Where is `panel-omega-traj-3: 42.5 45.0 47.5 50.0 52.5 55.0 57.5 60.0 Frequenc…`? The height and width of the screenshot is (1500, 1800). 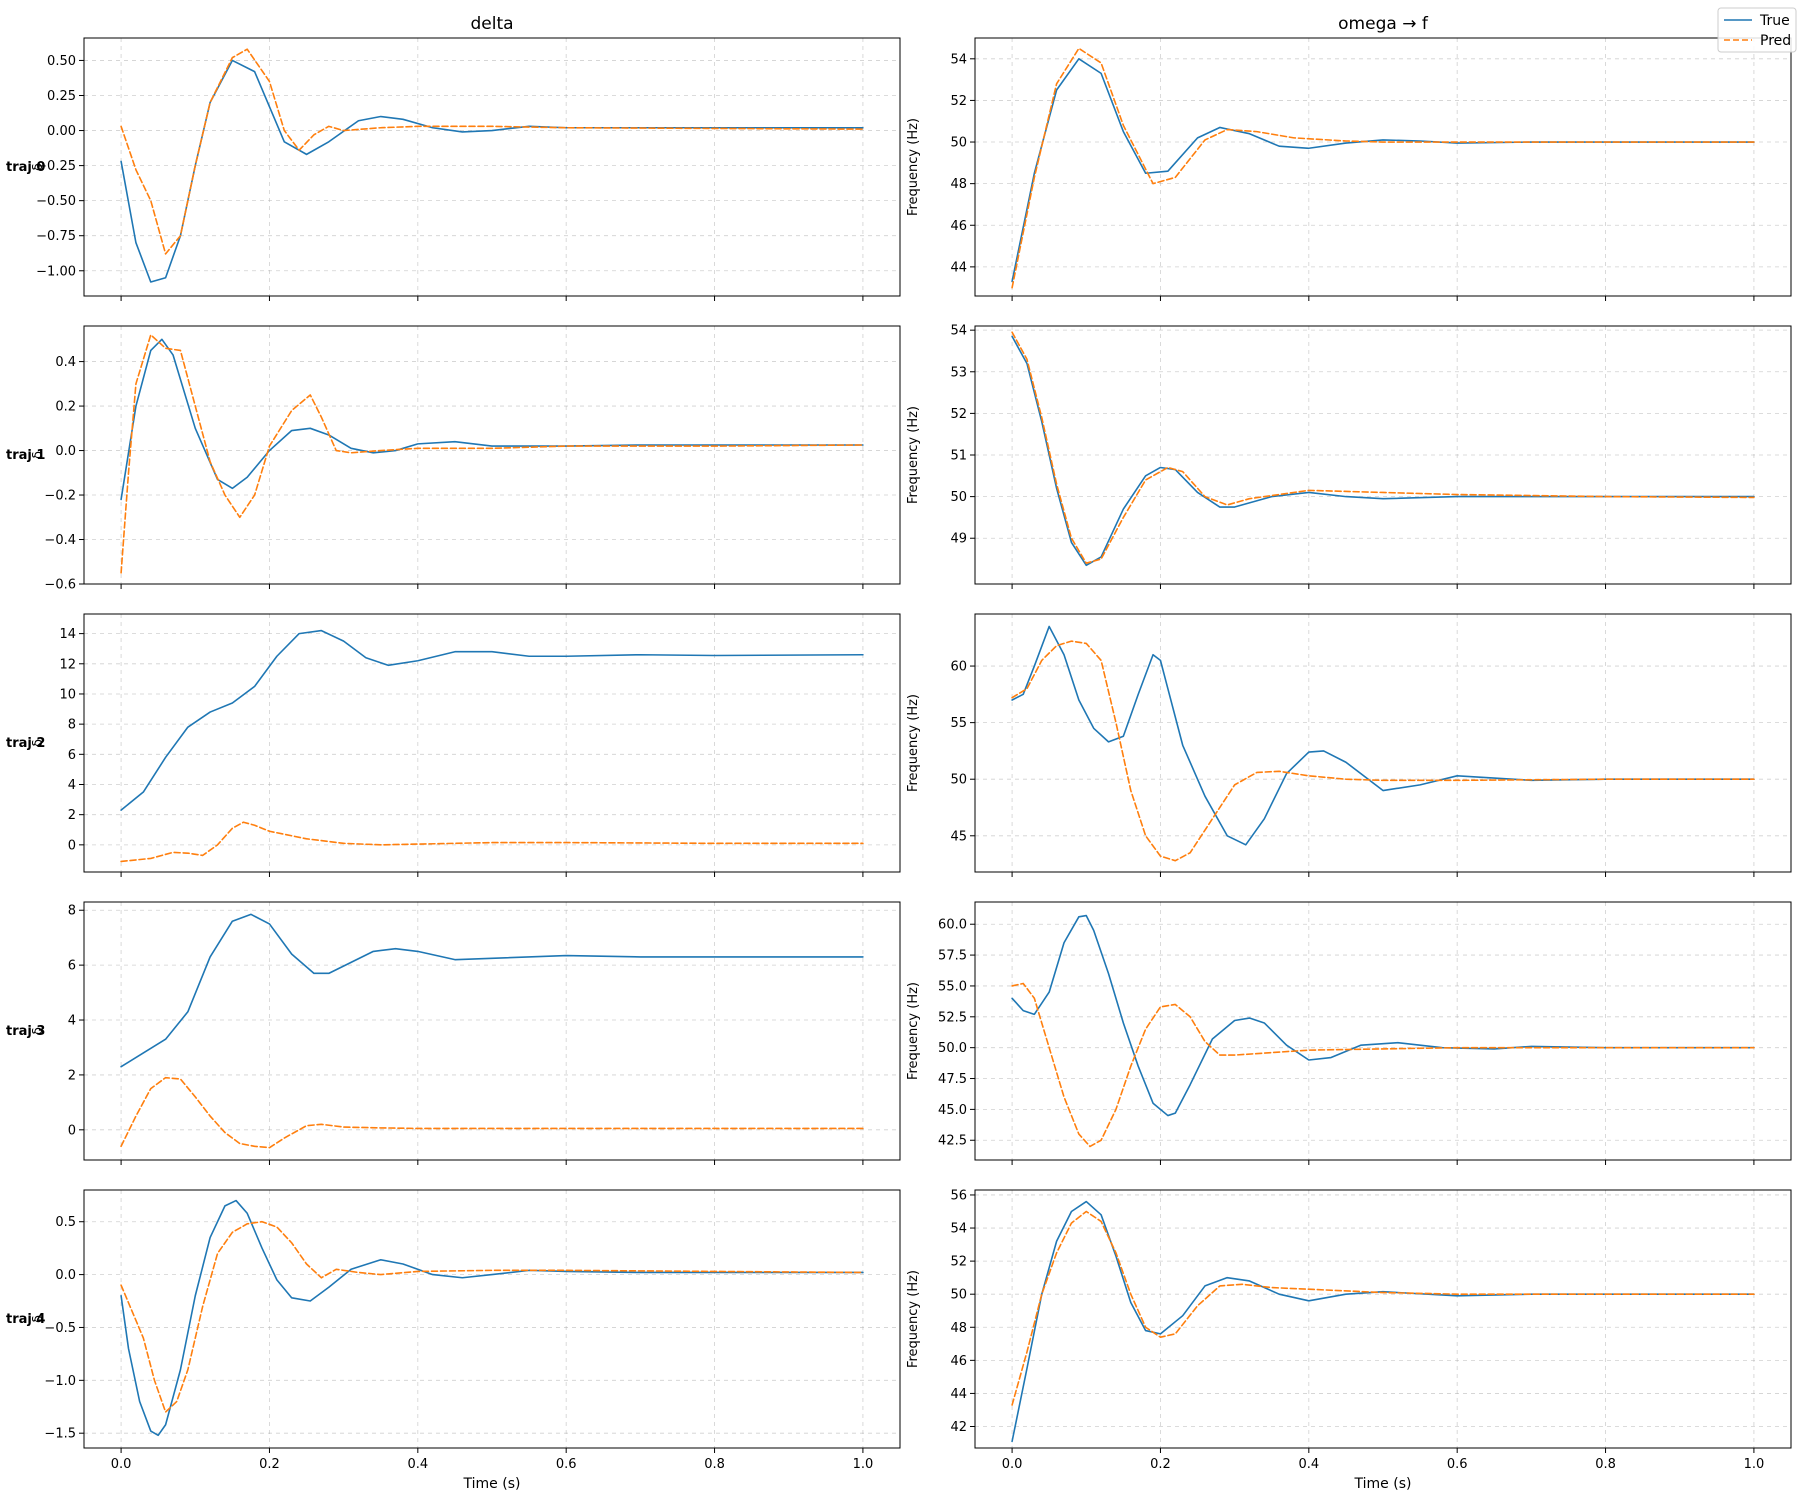 panel-omega-traj-3: 42.5 45.0 47.5 50.0 52.5 55.0 57.5 60.0 Frequenc… is located at coordinates (1349, 1033).